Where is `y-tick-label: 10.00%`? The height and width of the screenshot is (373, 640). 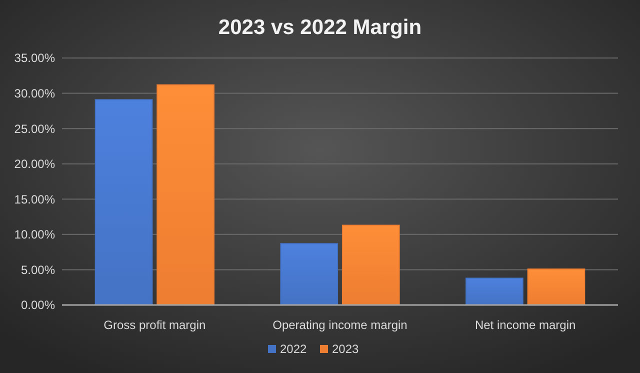
y-tick-label: 10.00% is located at coordinates (35, 235).